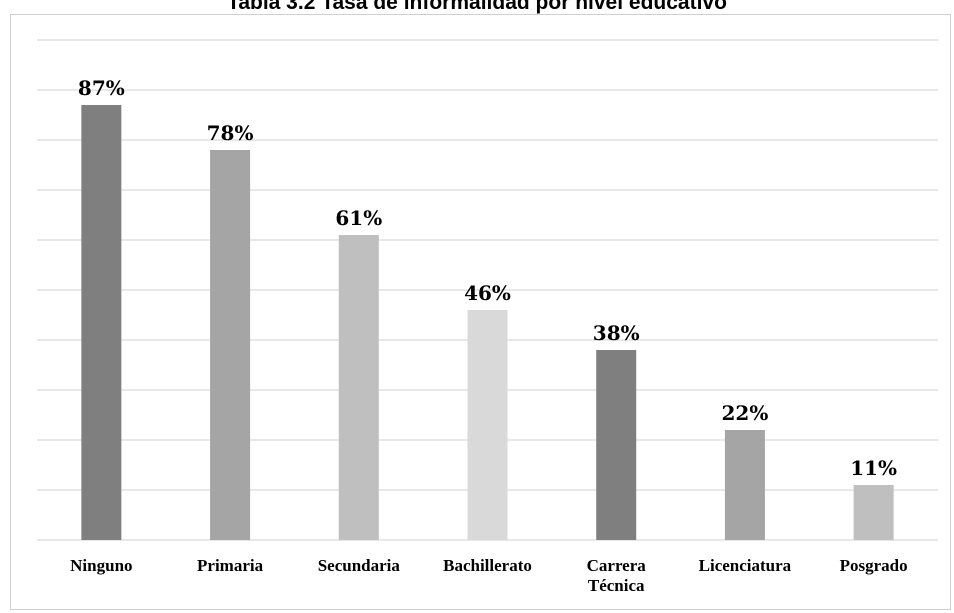 The width and height of the screenshot is (954, 613). What do you see at coordinates (359, 565) in the screenshot?
I see `category-label: Secundaria` at bounding box center [359, 565].